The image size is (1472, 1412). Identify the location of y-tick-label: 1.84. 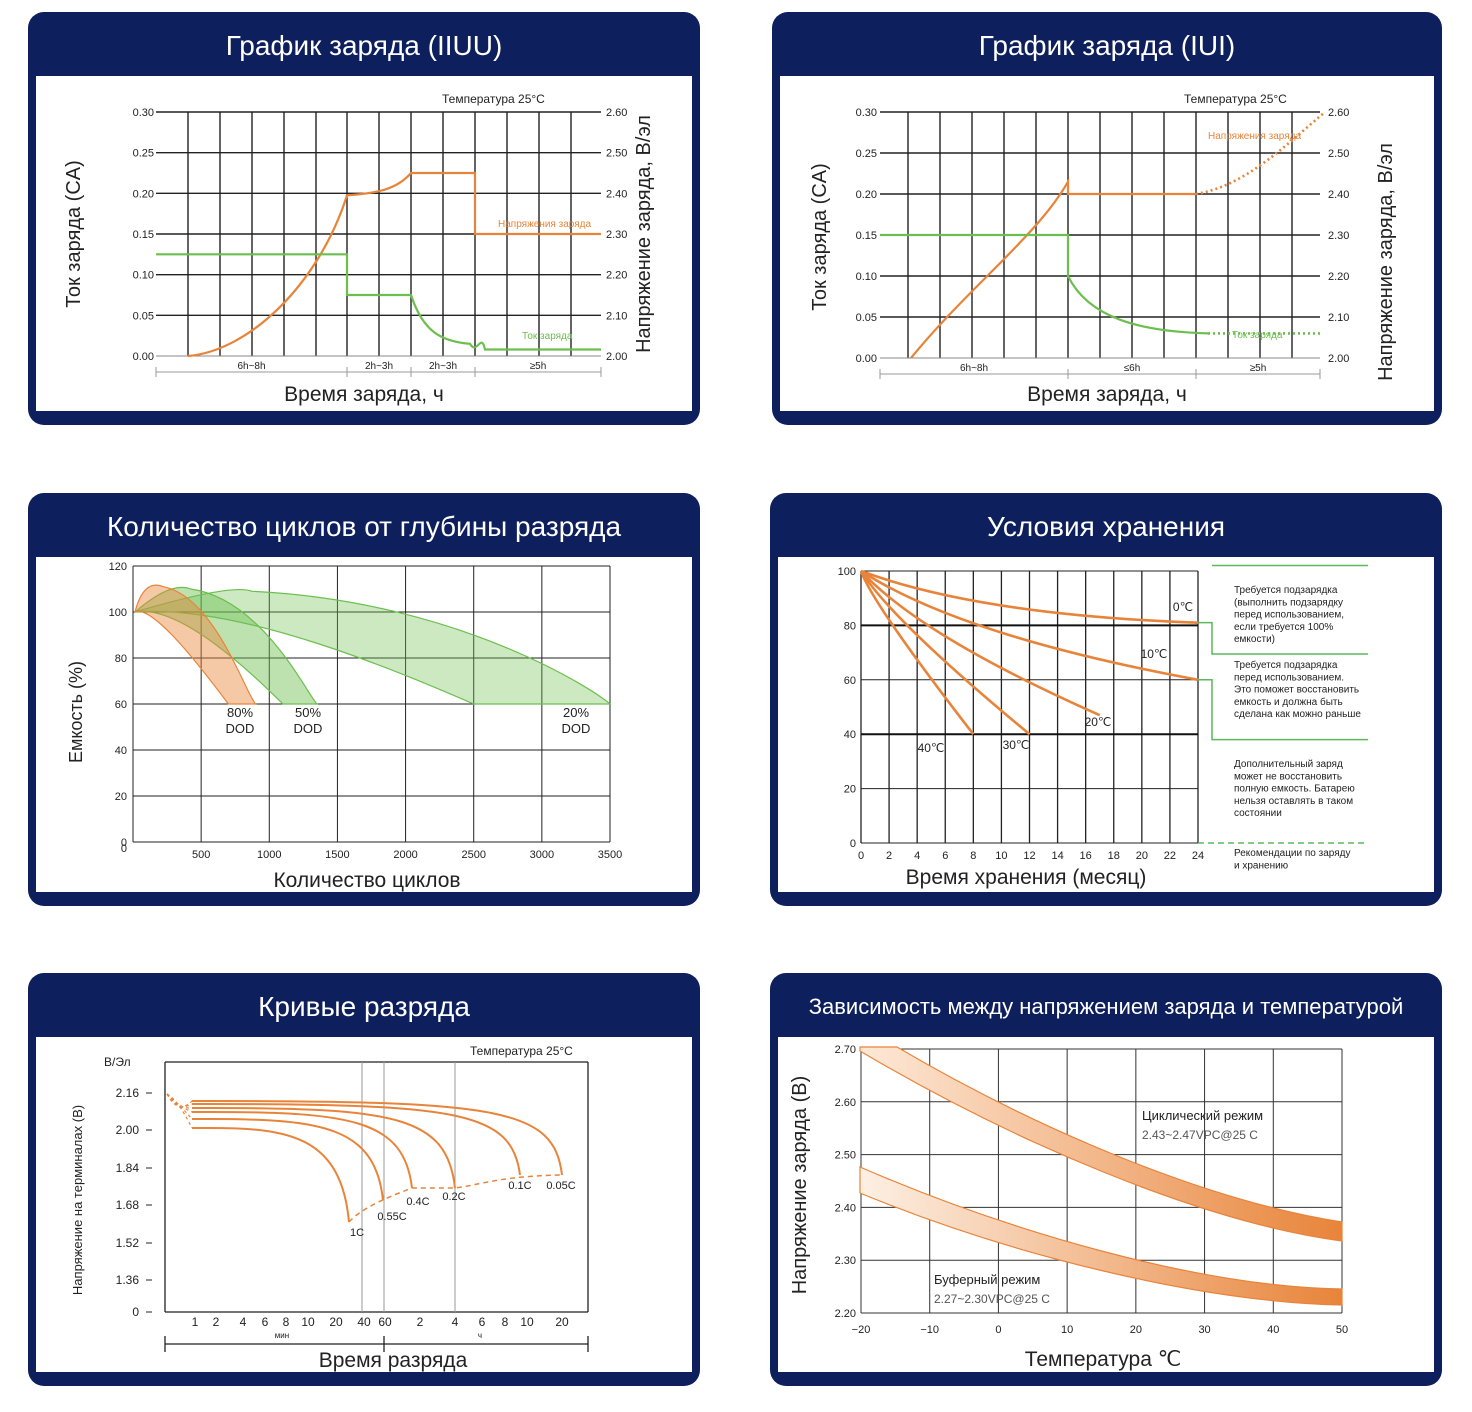
(128, 1168).